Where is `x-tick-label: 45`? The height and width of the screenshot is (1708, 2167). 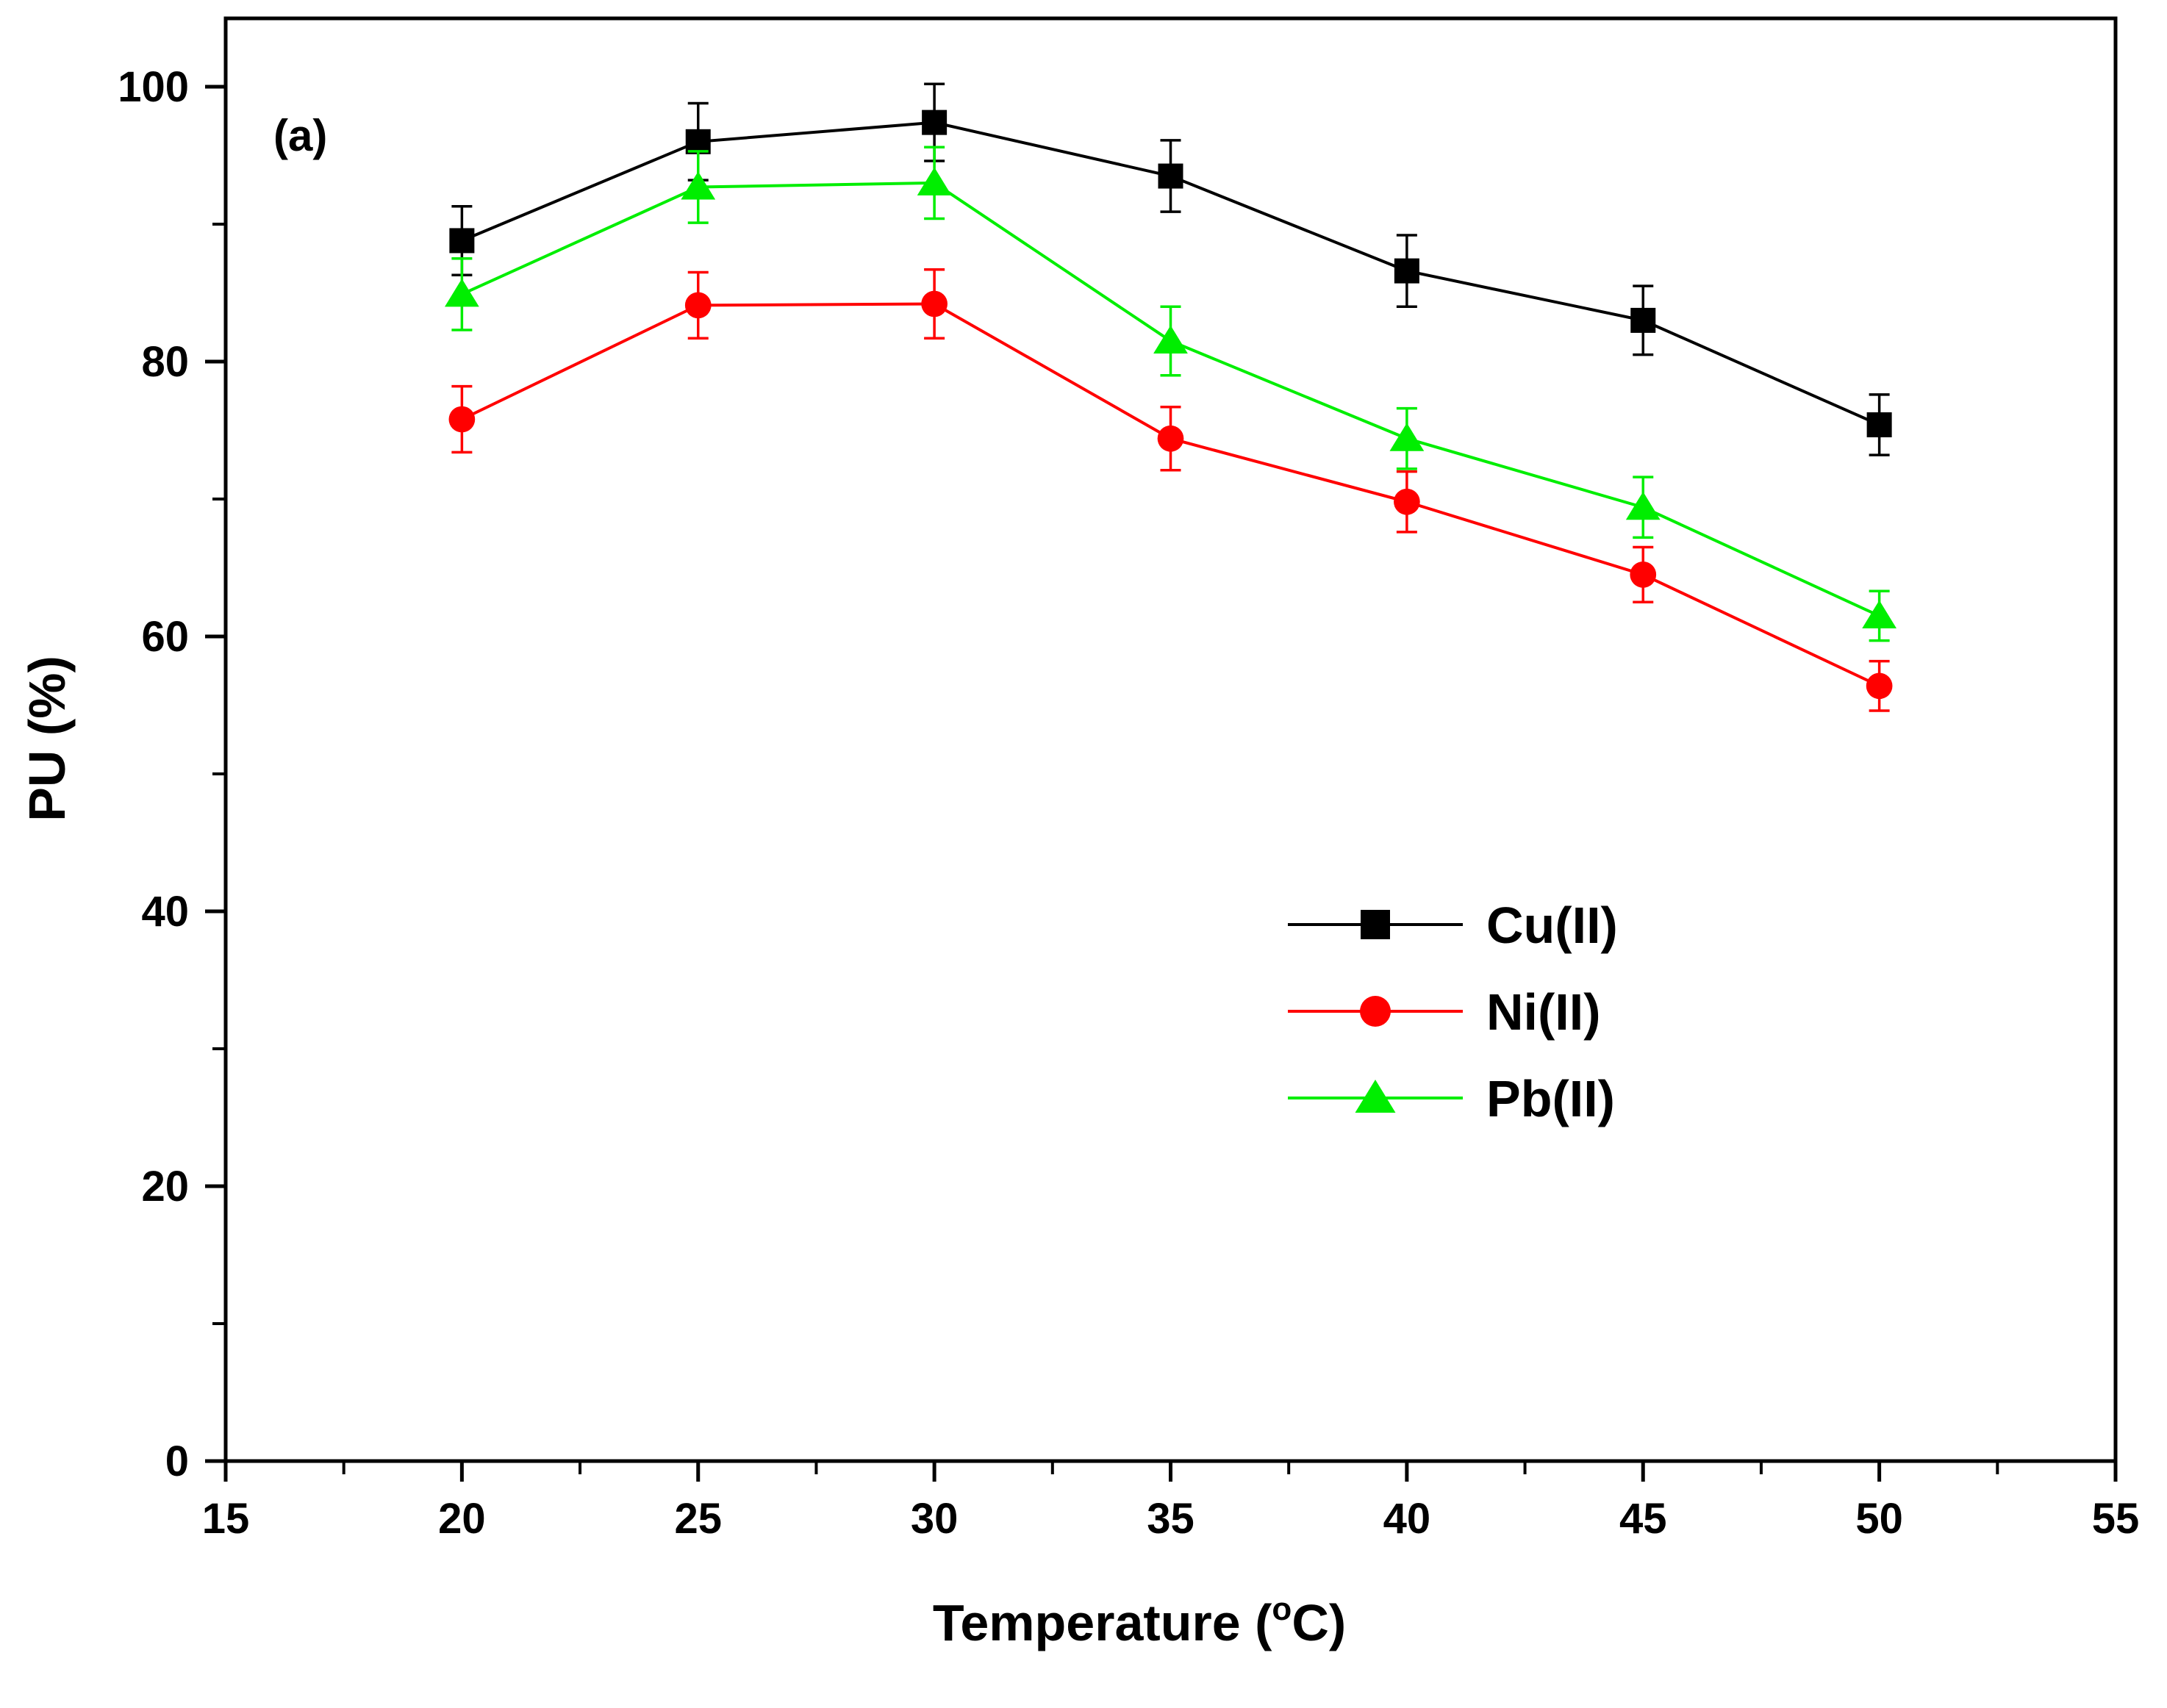 x-tick-label: 45 is located at coordinates (1643, 1519).